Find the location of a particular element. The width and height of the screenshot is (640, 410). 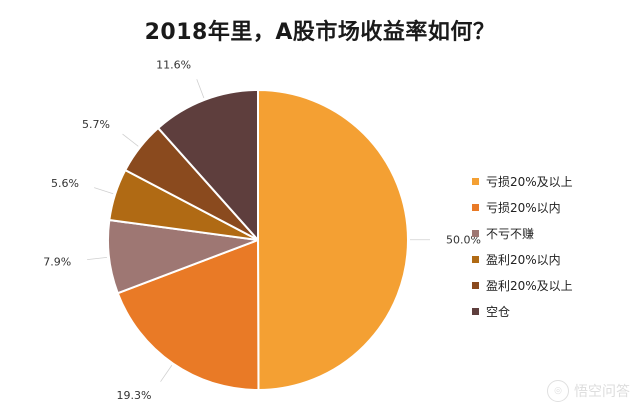

watermark: ◎ 悟空问答 is located at coordinates (588, 391).